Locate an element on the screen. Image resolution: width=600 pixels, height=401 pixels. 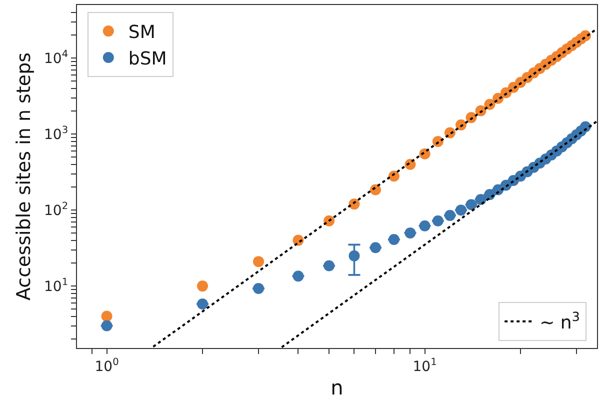
y-axis-title: Accessible sites in n steps is located at coordinates (23, 176).